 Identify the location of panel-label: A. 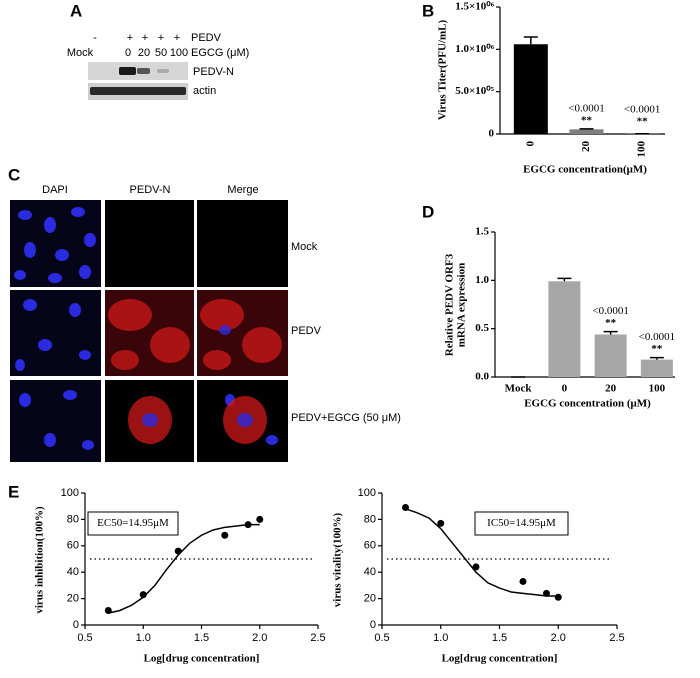
(76, 10).